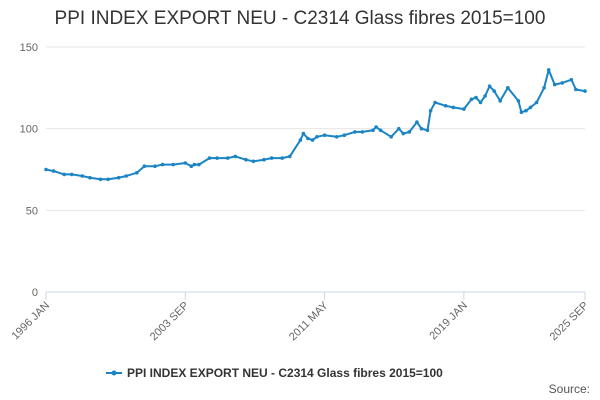  What do you see at coordinates (32, 211) in the screenshot?
I see `y-tick-label: 50` at bounding box center [32, 211].